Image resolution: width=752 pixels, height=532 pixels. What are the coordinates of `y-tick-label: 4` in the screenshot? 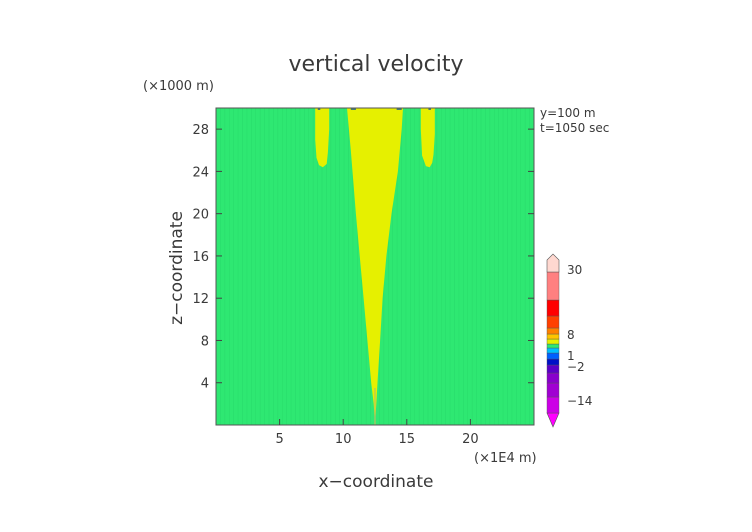 It's located at (205, 384).